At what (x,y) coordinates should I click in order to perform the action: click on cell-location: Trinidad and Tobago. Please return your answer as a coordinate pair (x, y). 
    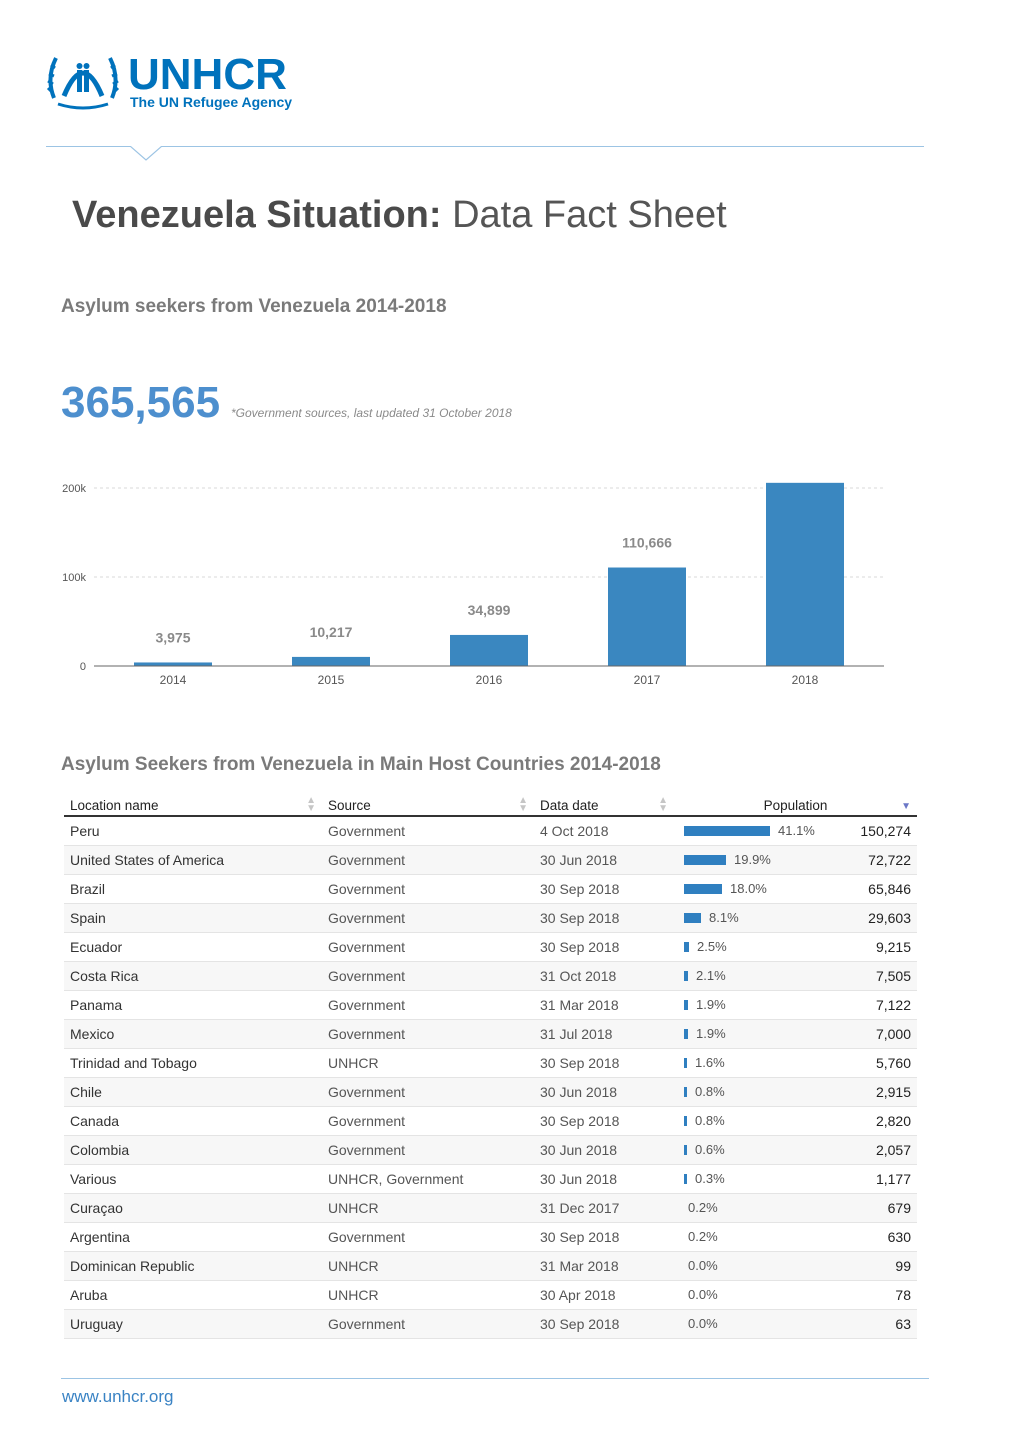
    Looking at the image, I should click on (193, 1063).